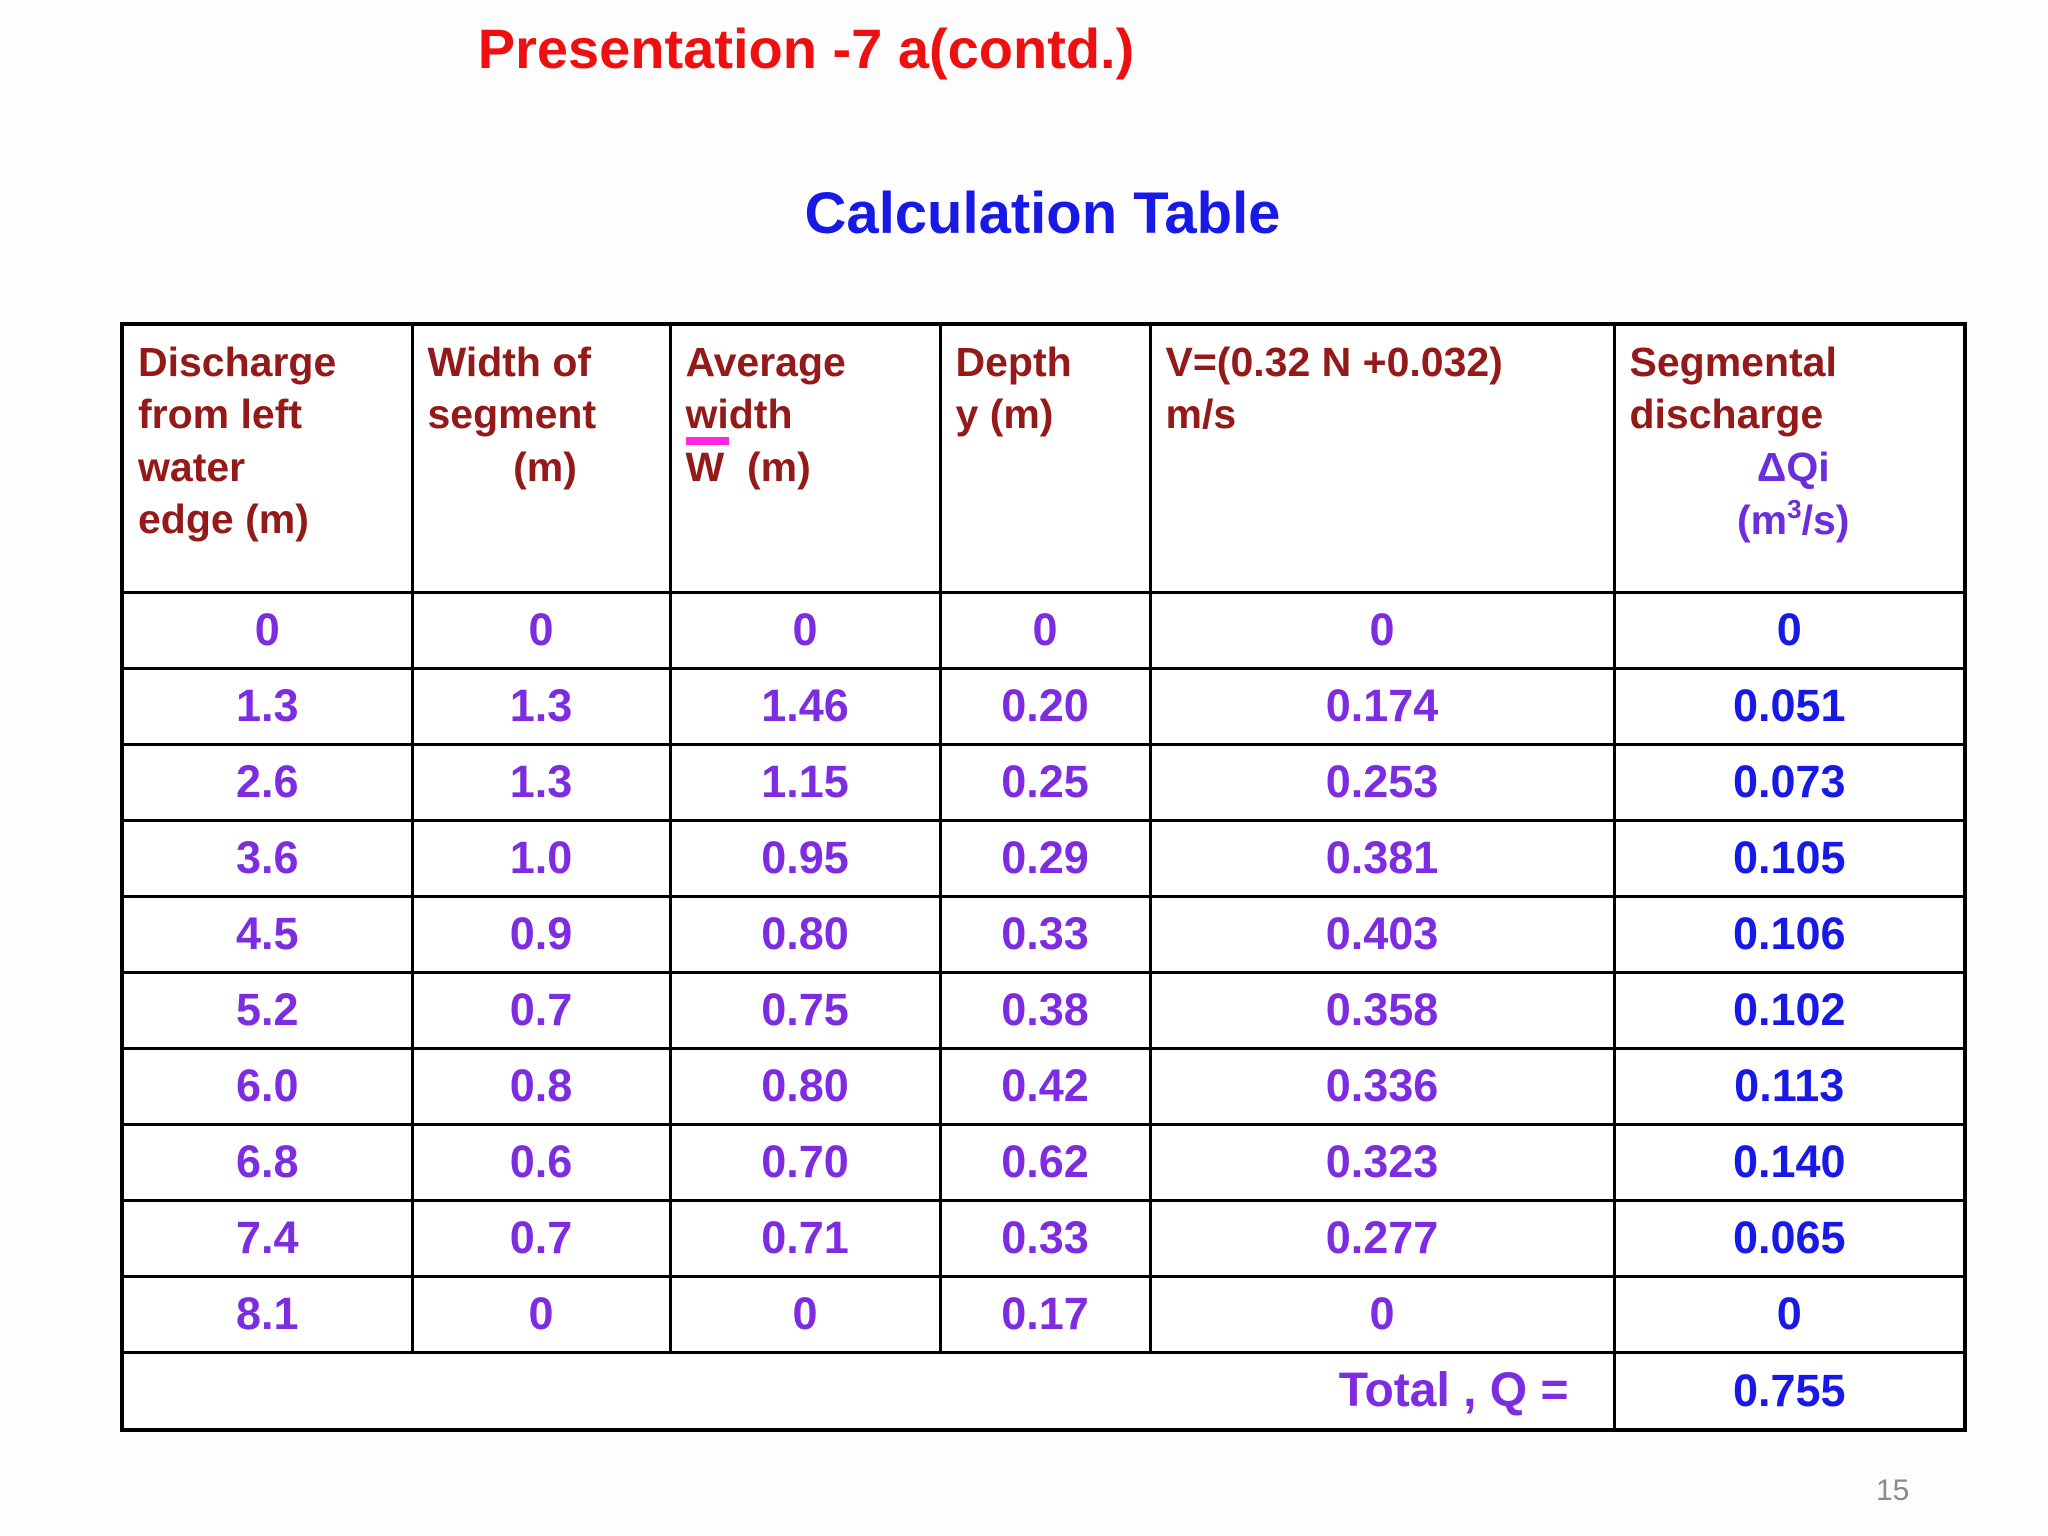 The height and width of the screenshot is (1536, 2048). Describe the element at coordinates (1004, 414) in the screenshot. I see `header-line: y (m)` at that location.